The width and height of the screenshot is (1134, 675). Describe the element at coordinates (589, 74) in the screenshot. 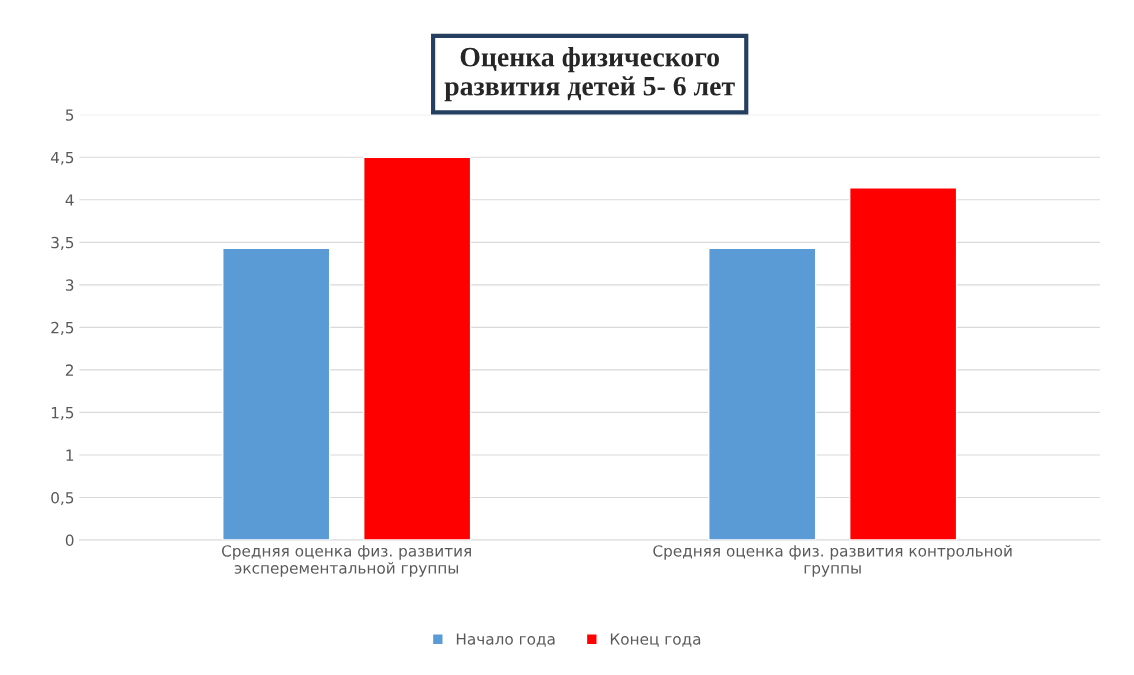

I see `chart-title: Оценка физического развития детей 5- 6 лет` at that location.